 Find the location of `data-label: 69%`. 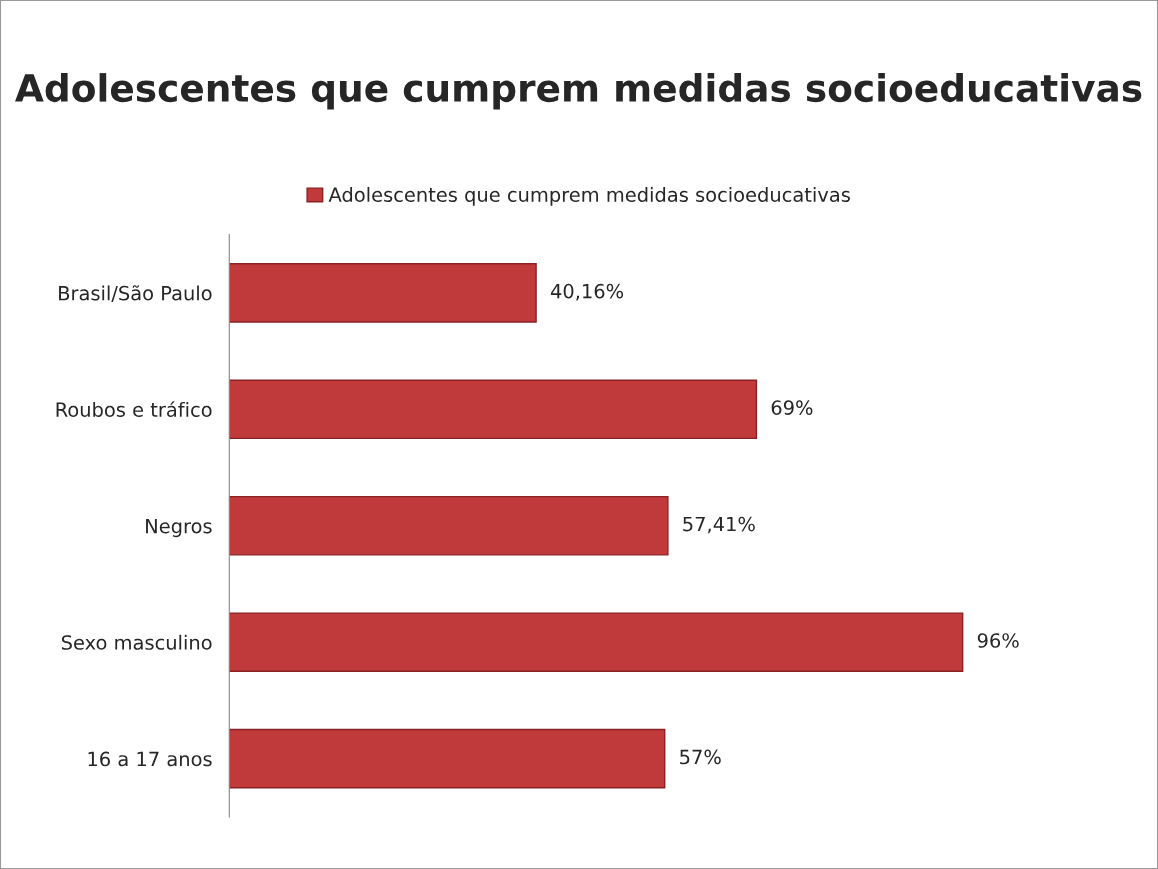

data-label: 69% is located at coordinates (792, 407).